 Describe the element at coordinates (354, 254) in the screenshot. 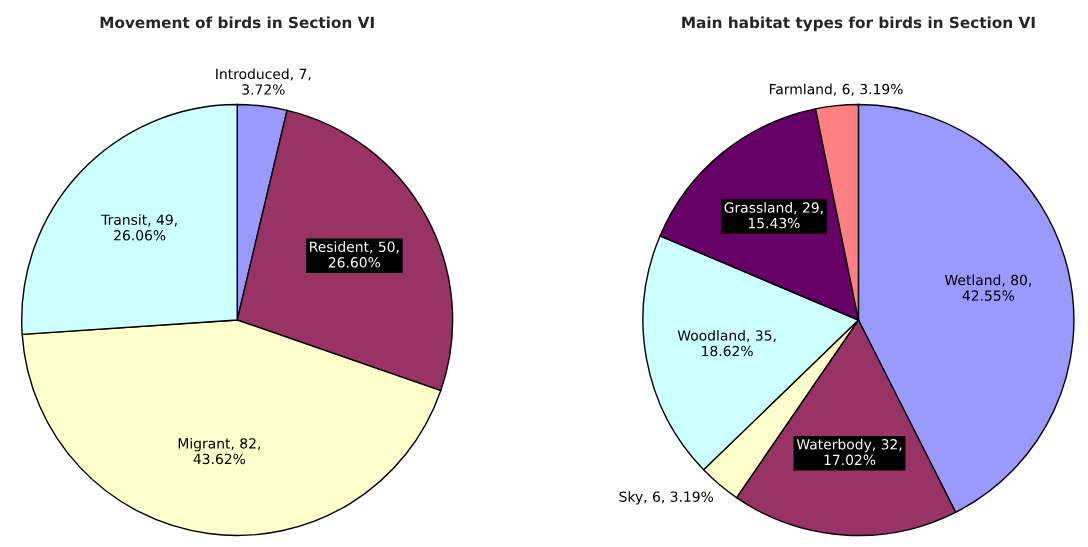

I see `slice-label: Resident, 50, 26.60%` at that location.